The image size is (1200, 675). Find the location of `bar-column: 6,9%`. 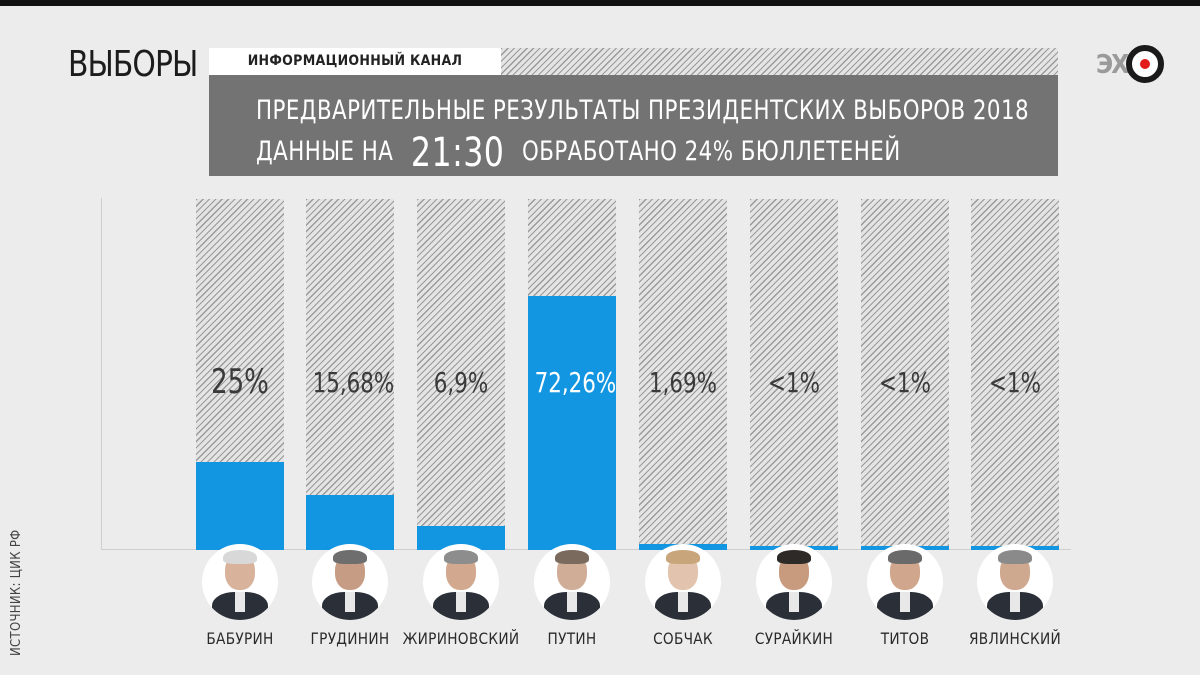

bar-column: 6,9% is located at coordinates (461, 374).